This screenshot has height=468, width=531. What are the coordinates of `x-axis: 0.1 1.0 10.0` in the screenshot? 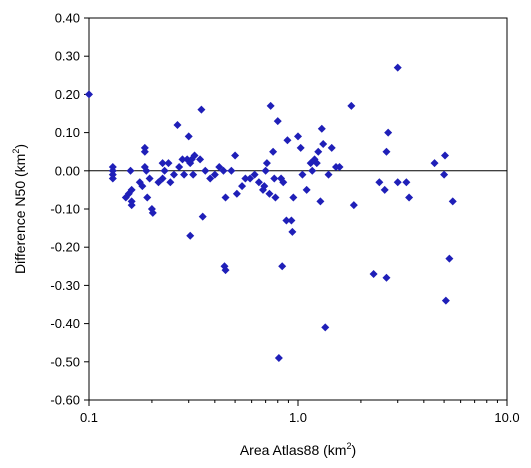 It's located at (300, 412).